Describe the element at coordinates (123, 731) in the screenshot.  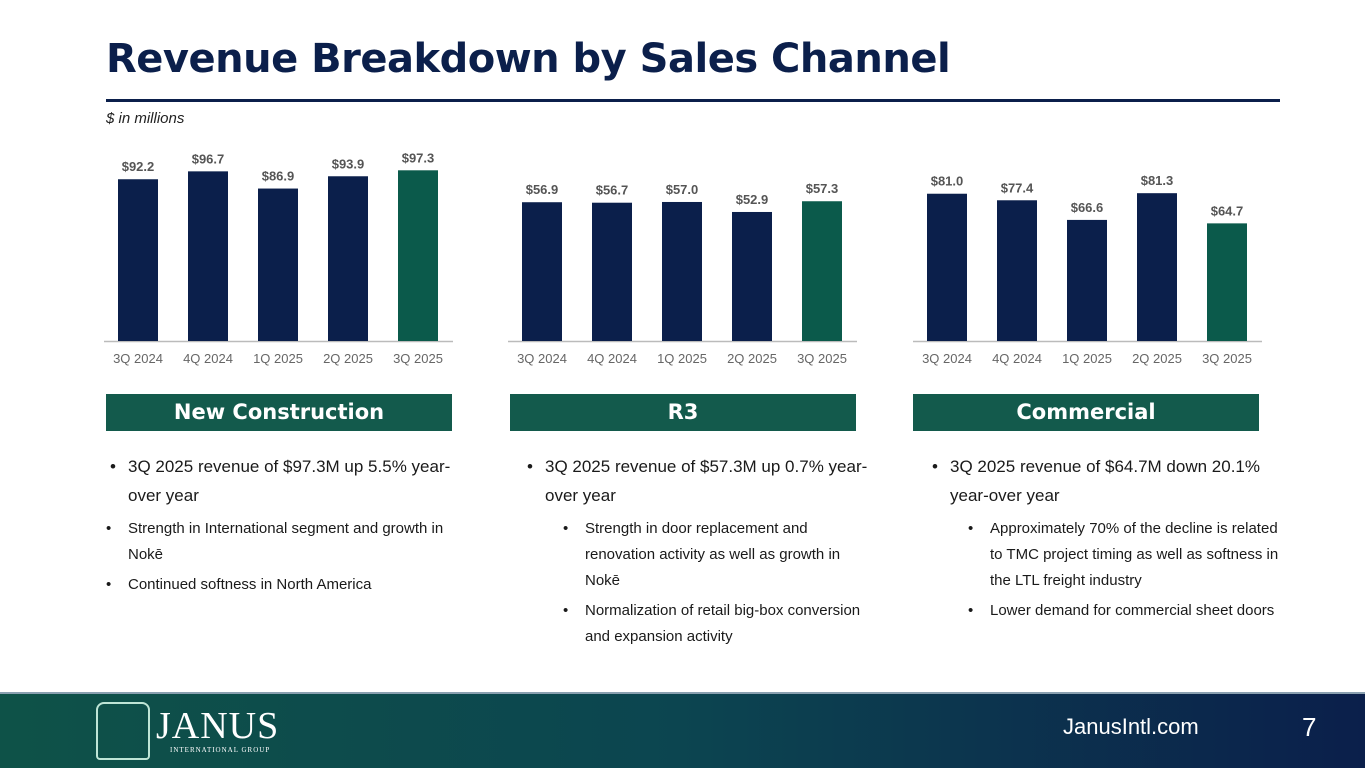
I see `janus-logo-icon` at that location.